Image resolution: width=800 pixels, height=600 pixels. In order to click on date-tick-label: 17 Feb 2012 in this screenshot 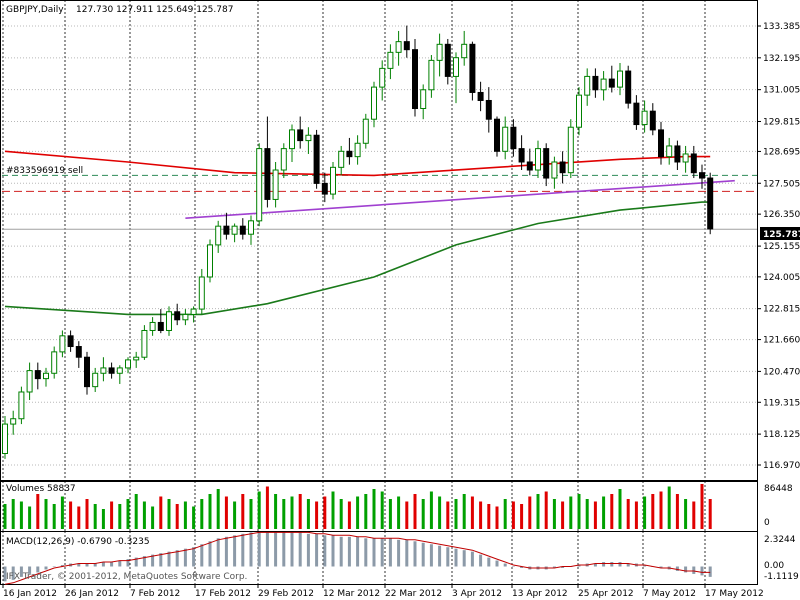, I will do `click(223, 594)`.